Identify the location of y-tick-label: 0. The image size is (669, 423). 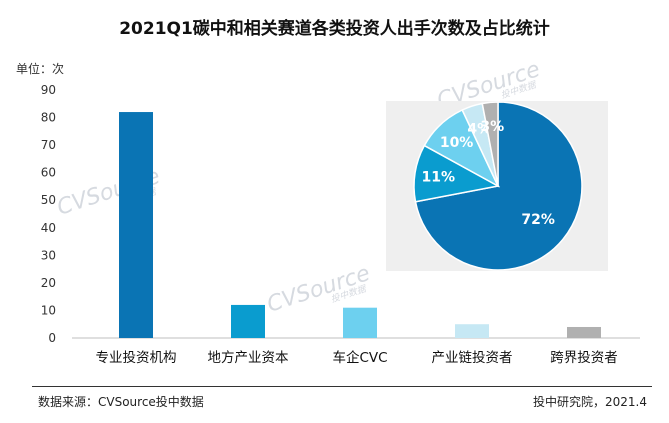
(52, 338).